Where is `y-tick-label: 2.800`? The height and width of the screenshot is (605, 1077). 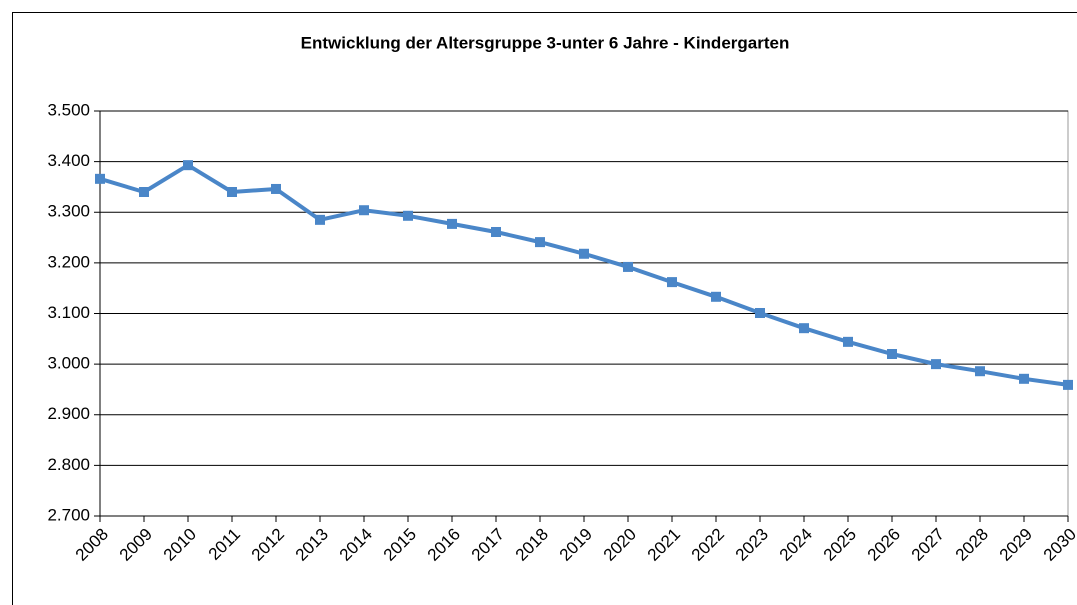 y-tick-label: 2.800 is located at coordinates (68, 464).